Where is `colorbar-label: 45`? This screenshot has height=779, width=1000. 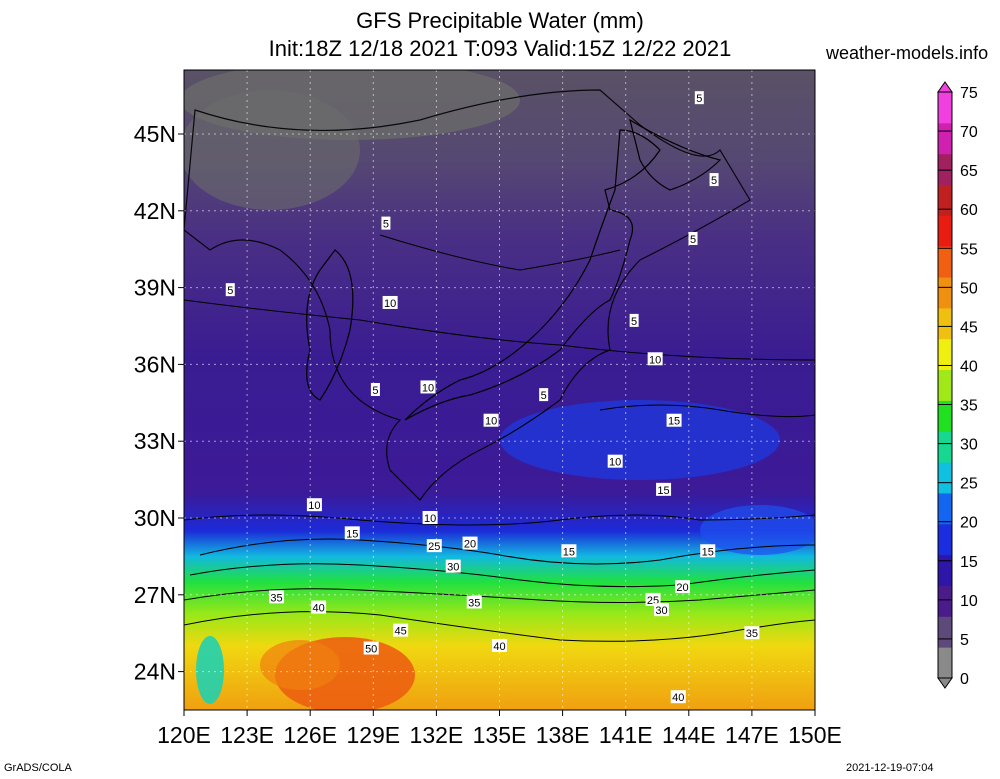 colorbar-label: 45 is located at coordinates (969, 327).